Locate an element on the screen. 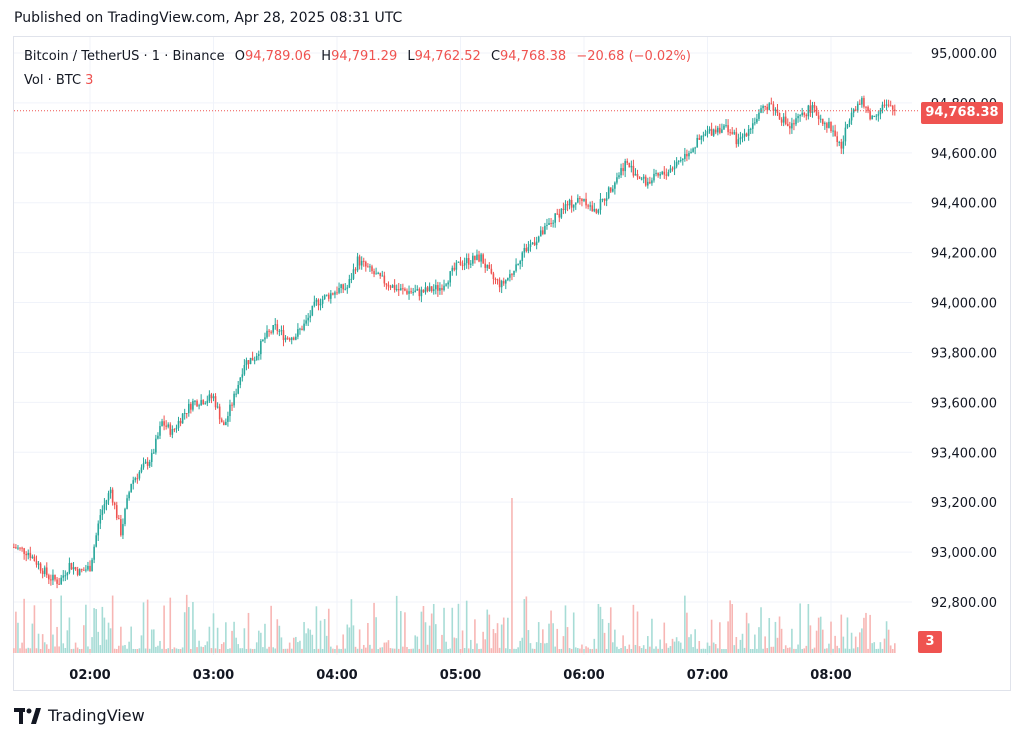 This screenshot has width=1024, height=740. symbol-label: Bitcoin / TetherUS · 1 · Binance is located at coordinates (124, 56).